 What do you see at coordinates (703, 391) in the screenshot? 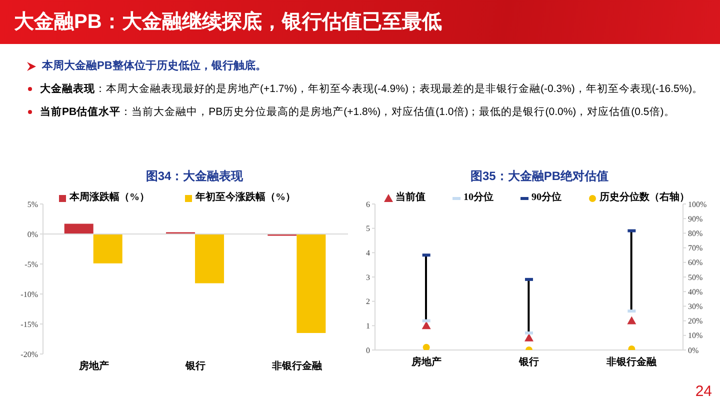
I see `text: 24` at bounding box center [703, 391].